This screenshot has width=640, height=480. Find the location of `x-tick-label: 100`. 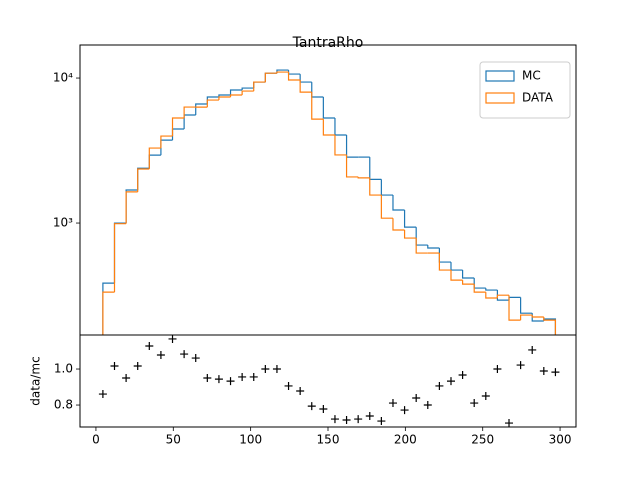

x-tick-label: 100 is located at coordinates (250, 440).